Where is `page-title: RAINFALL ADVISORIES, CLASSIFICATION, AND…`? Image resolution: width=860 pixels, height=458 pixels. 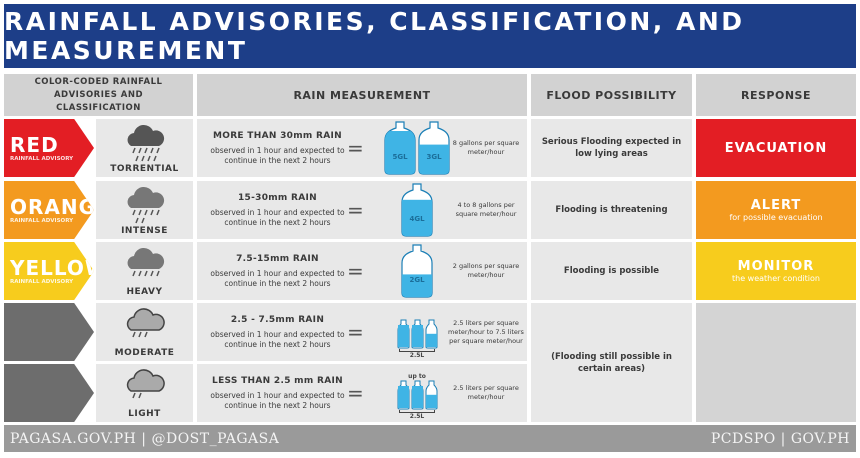
page-title: RAINFALL ADVISORIES, CLASSIFICATION, AND… is located at coordinates (430, 36).